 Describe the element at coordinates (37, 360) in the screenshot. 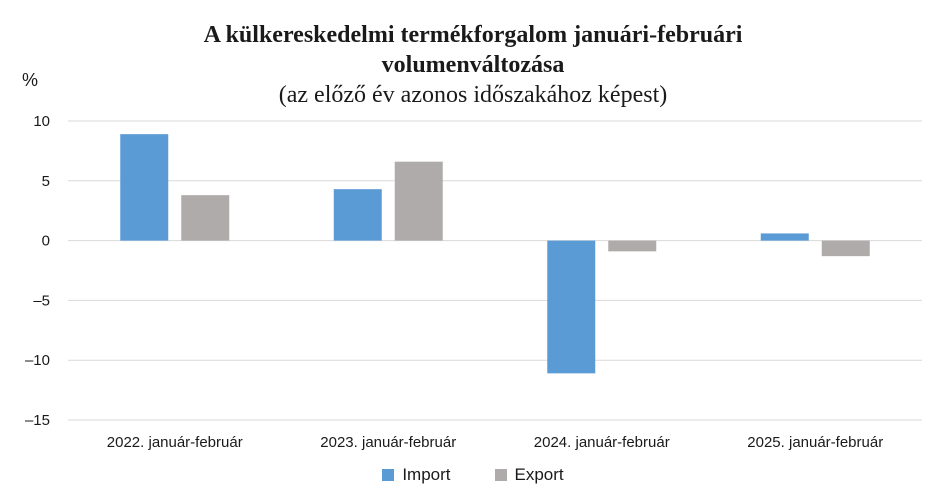

I see `y-tick-label: –10` at that location.